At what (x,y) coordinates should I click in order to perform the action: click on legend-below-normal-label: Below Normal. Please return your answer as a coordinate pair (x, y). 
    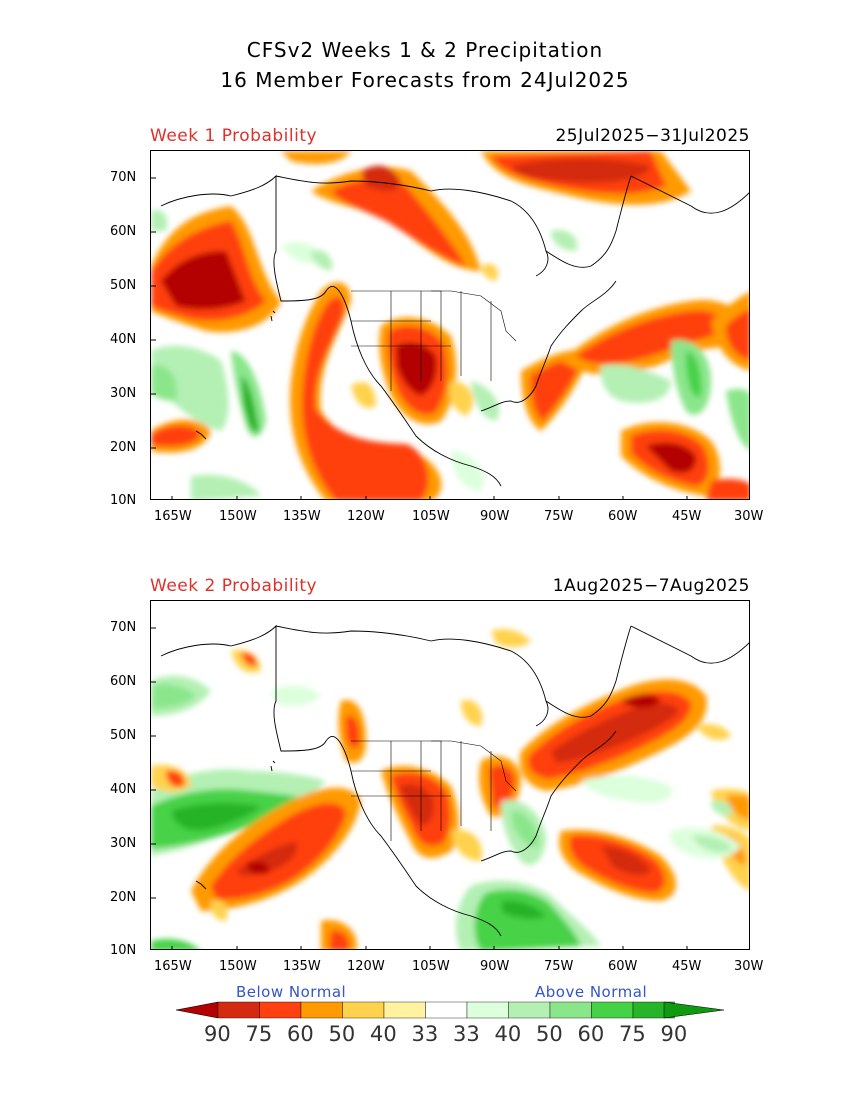
    Looking at the image, I should click on (291, 992).